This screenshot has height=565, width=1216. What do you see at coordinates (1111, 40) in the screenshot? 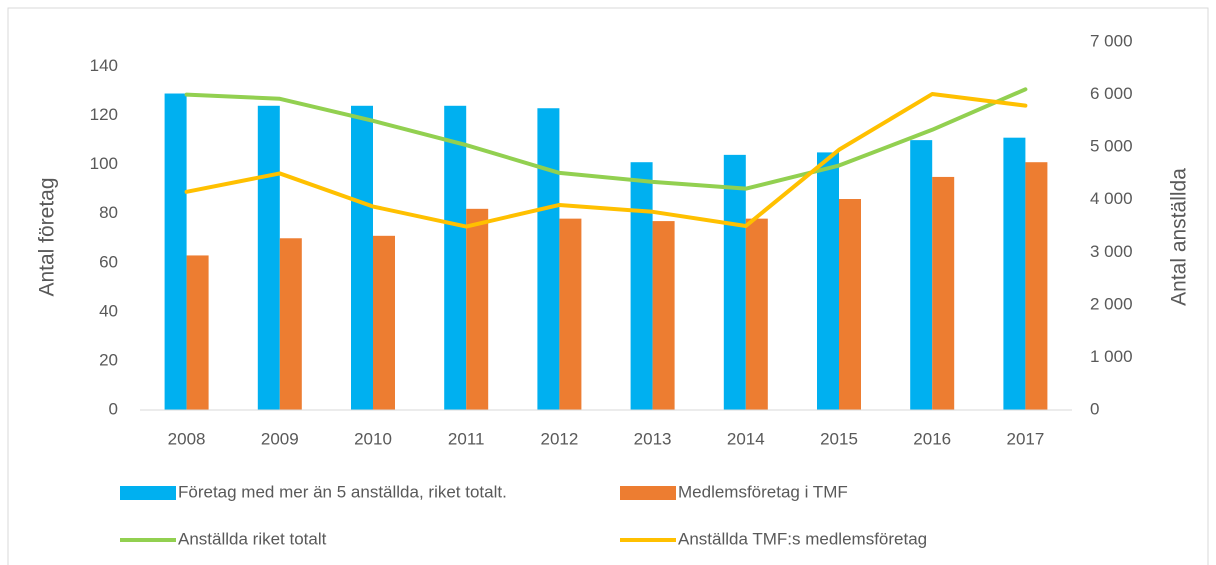
I see `y2-tick-label: 7 000` at bounding box center [1111, 40].